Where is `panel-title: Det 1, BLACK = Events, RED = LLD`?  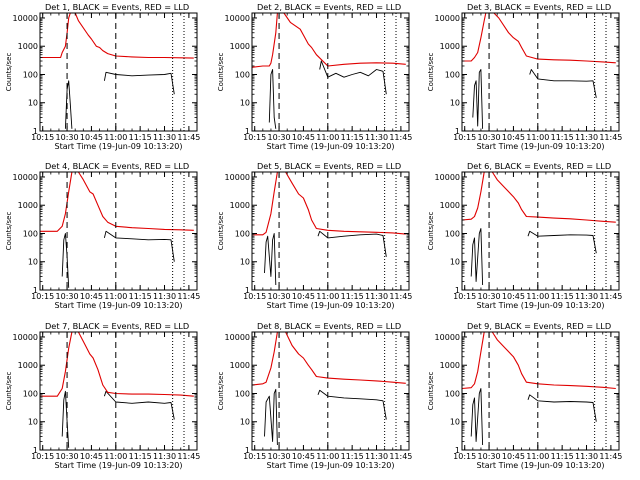
panel-title: Det 1, BLACK = Events, RED = LLD is located at coordinates (117, 7).